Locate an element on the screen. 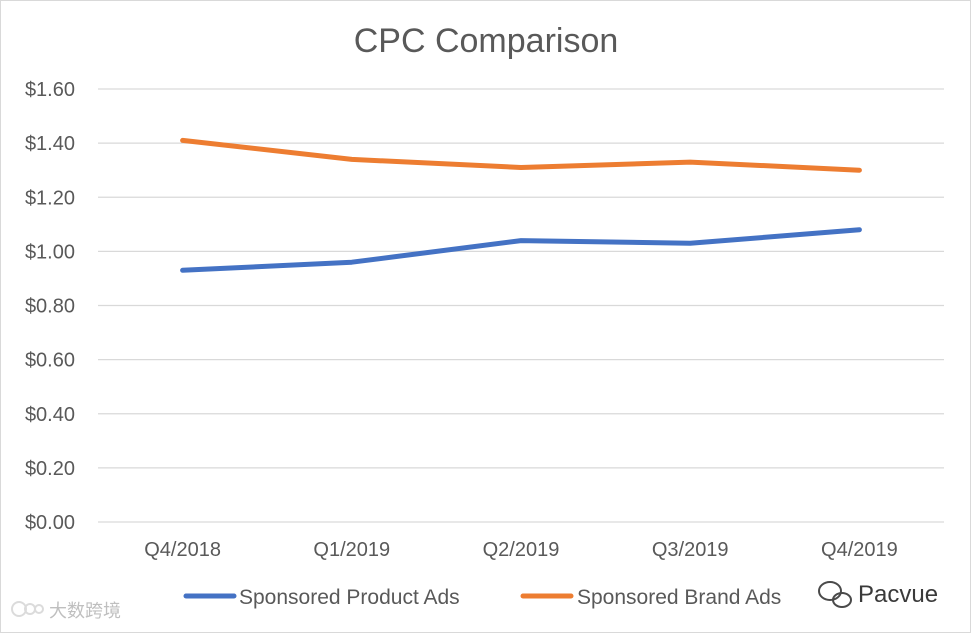 This screenshot has height=633, width=971. y-tick-label: $0.40 is located at coordinates (50, 415).